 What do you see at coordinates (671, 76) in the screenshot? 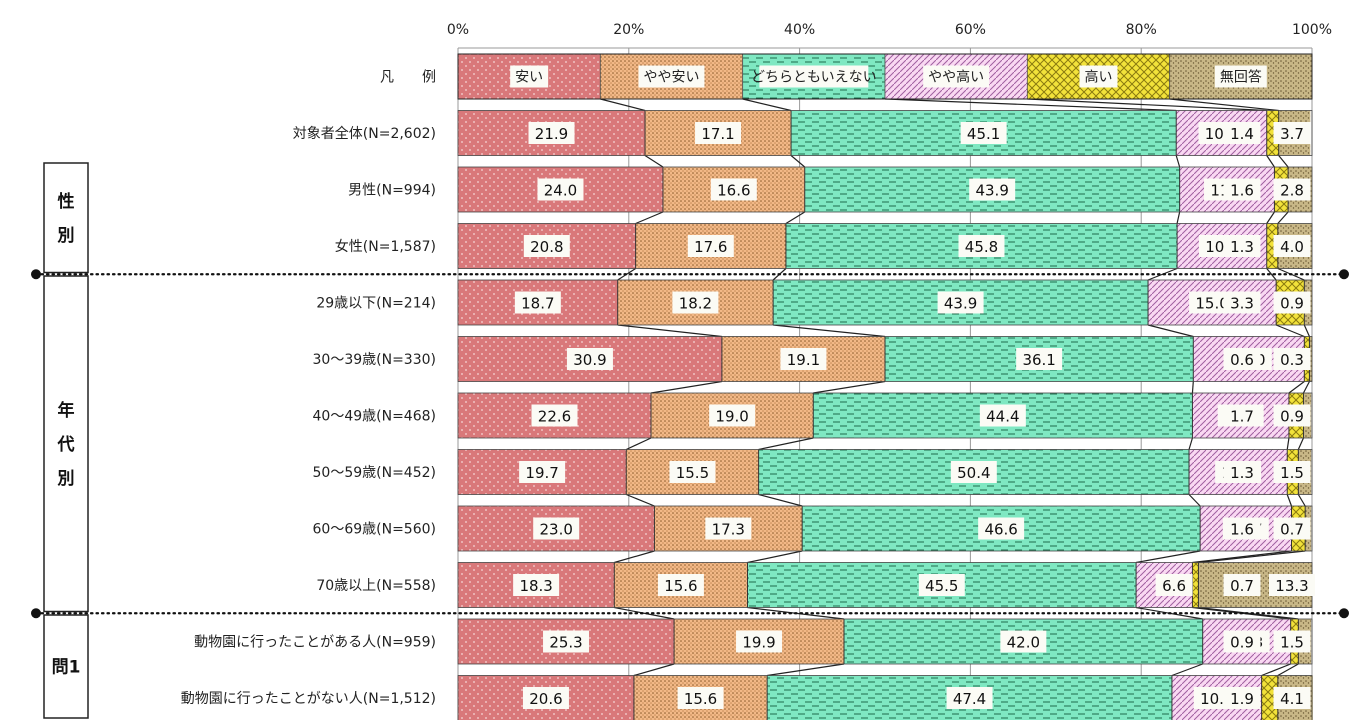
I see `legend-label-box` at bounding box center [671, 76].